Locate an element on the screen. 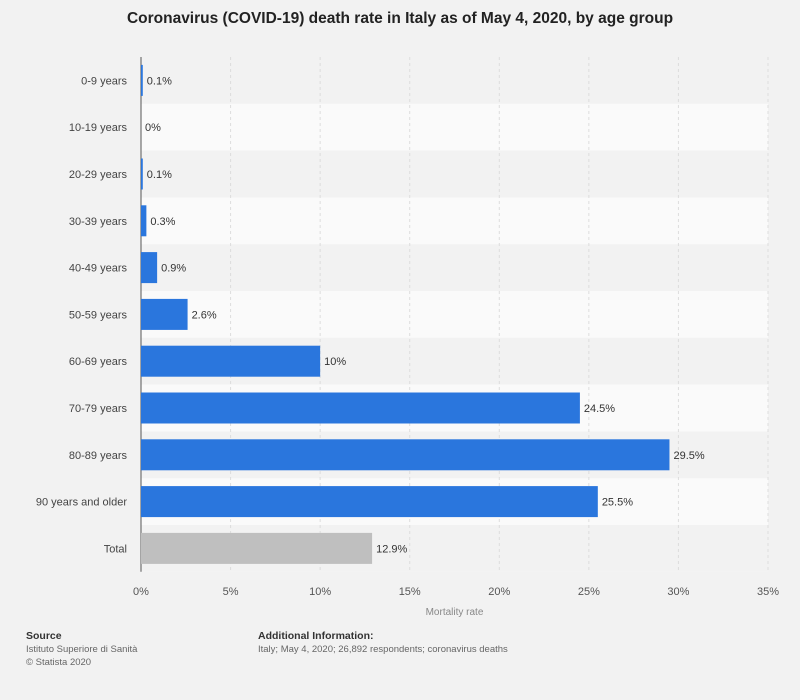 The height and width of the screenshot is (700, 800). value-label: 0.9% is located at coordinates (173, 269).